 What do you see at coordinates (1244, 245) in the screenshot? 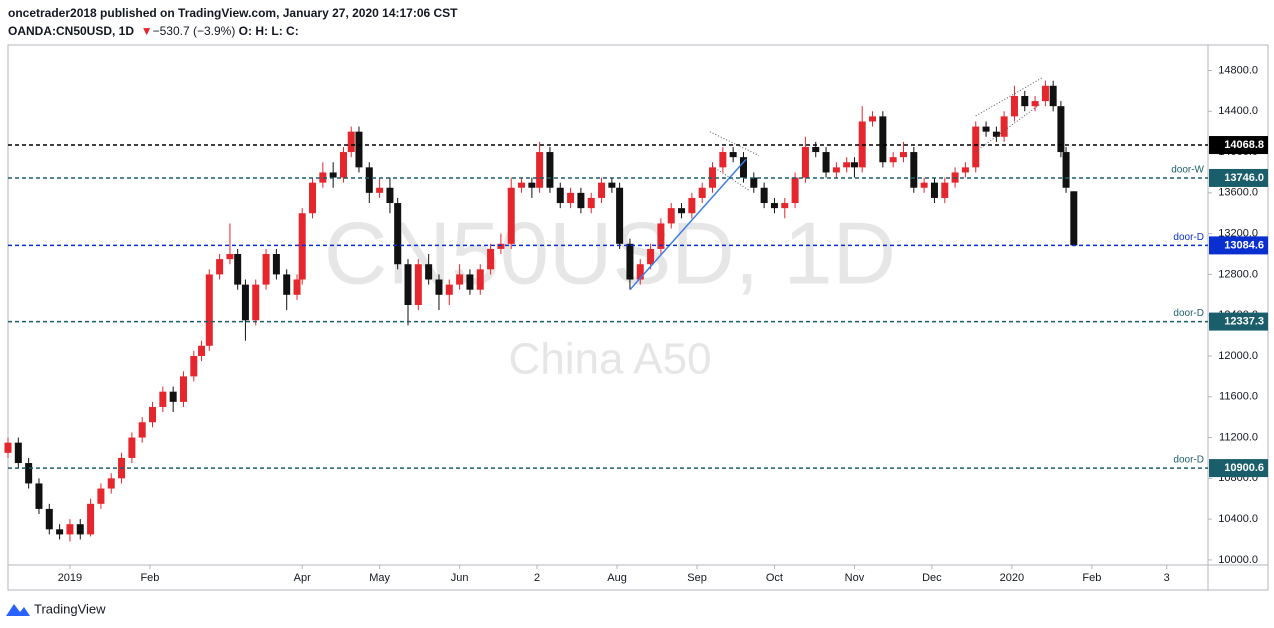
I see `price-box-label: 13084.6` at bounding box center [1244, 245].